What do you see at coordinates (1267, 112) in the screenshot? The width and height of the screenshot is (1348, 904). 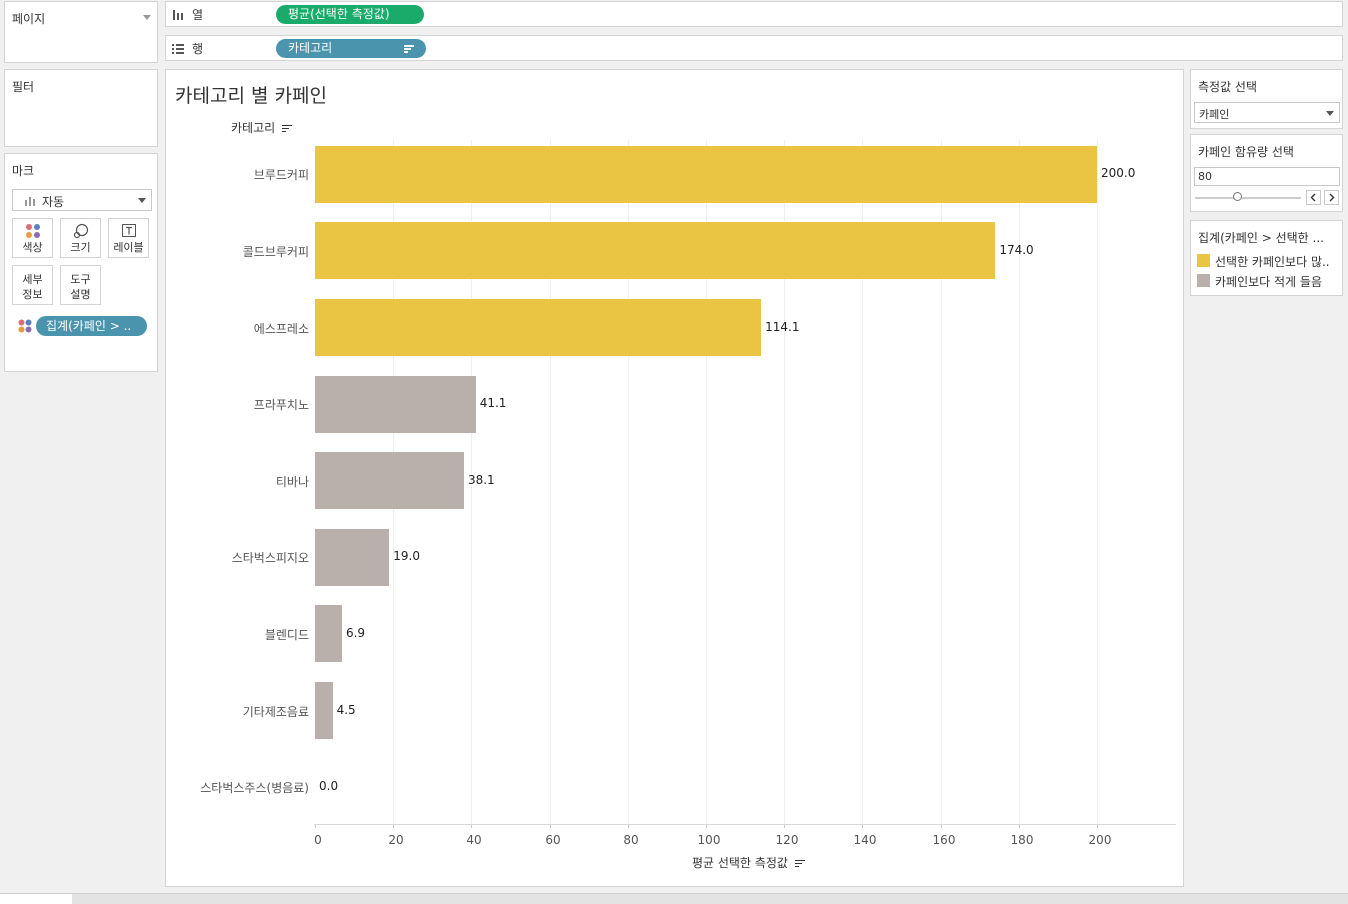 I see `measure-select: 카페인` at bounding box center [1267, 112].